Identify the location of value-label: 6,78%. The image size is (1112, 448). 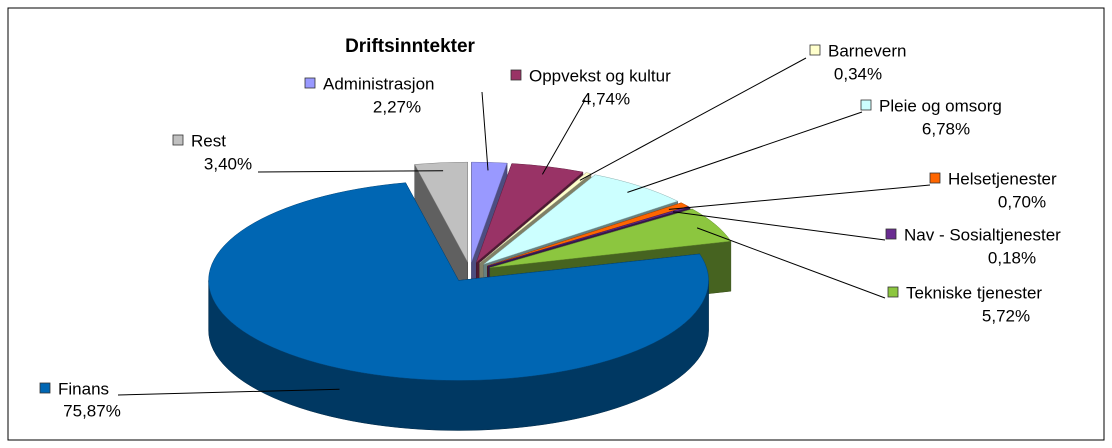
(946, 128).